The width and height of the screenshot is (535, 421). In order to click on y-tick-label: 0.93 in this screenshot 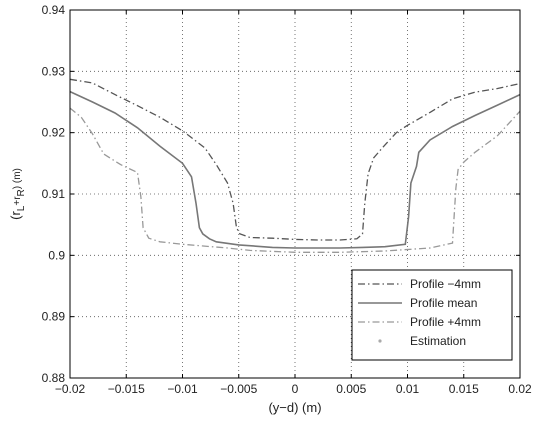, I will do `click(54, 71)`.